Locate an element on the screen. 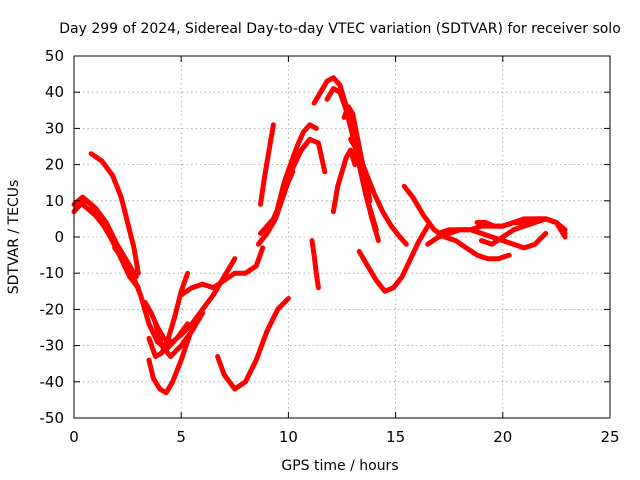  x-axis-label: GPS time / hours is located at coordinates (339, 466).